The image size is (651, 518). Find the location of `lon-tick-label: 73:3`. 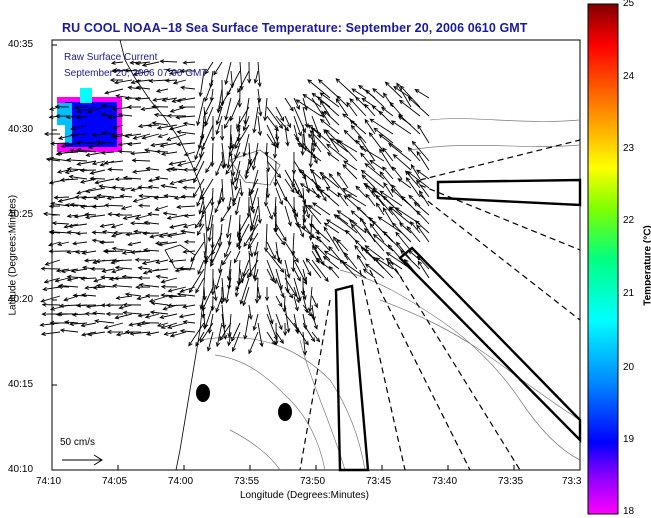

lon-tick-label: 73:3 is located at coordinates (572, 481).